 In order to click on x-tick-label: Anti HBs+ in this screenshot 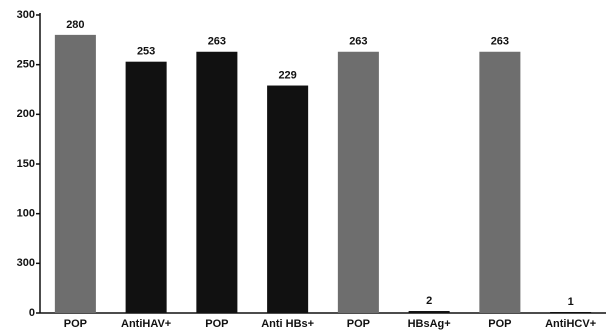, I will do `click(287, 324)`.